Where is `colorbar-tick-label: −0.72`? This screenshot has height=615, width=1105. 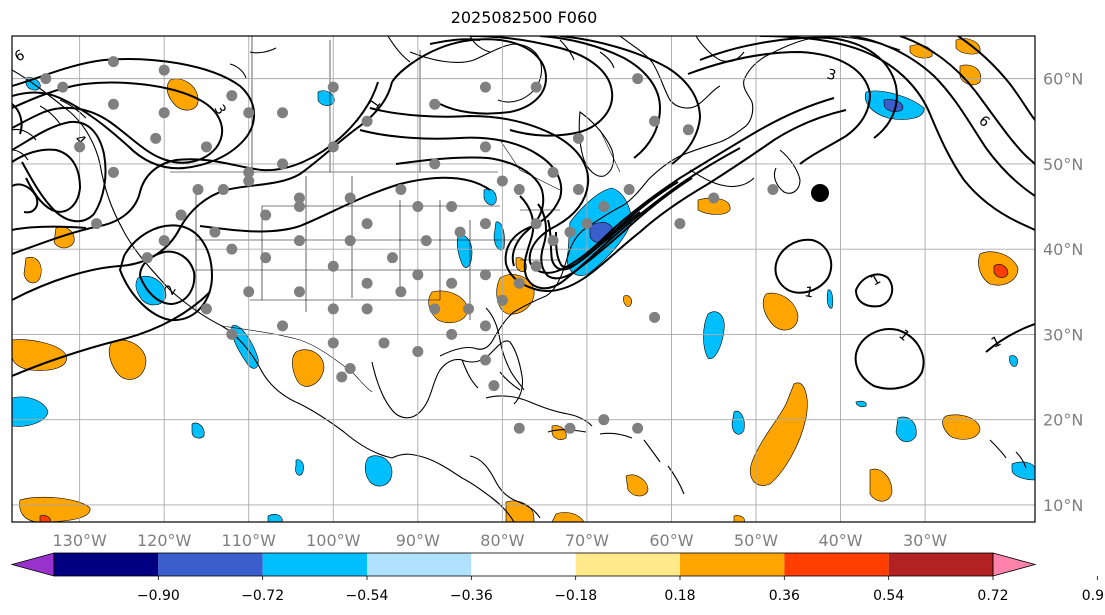 colorbar-tick-label: −0.72 is located at coordinates (262, 596).